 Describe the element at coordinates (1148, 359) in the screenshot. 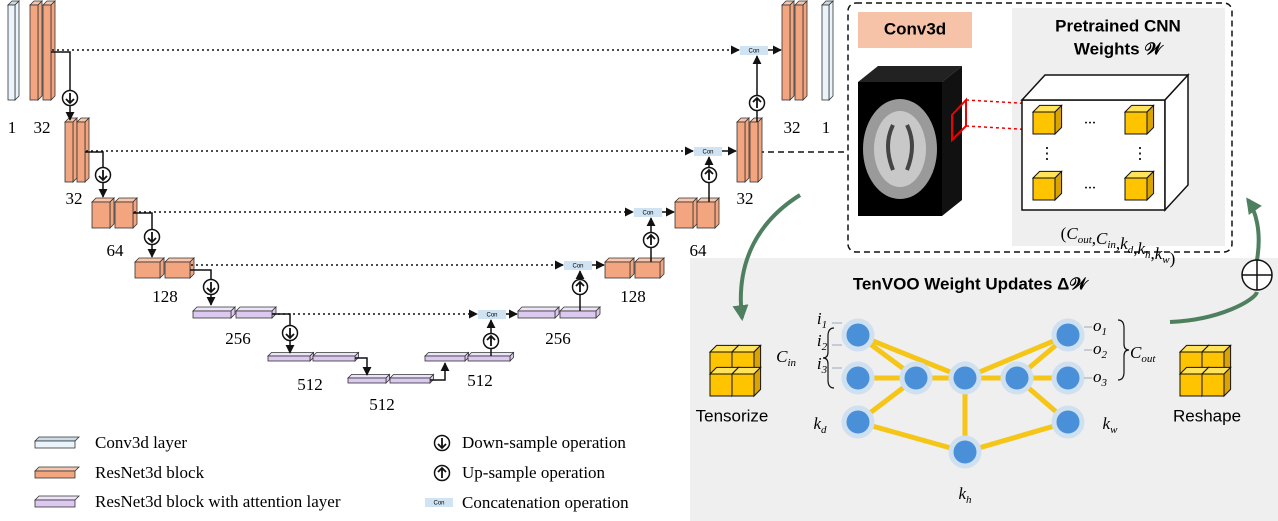

I see `subscript: out` at that location.